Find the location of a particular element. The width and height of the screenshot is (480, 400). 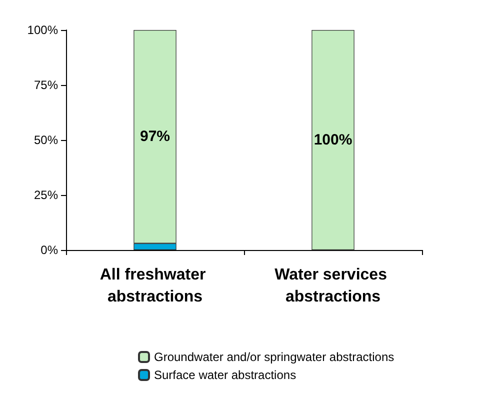

y-tick-label: 100% is located at coordinates (42, 30).